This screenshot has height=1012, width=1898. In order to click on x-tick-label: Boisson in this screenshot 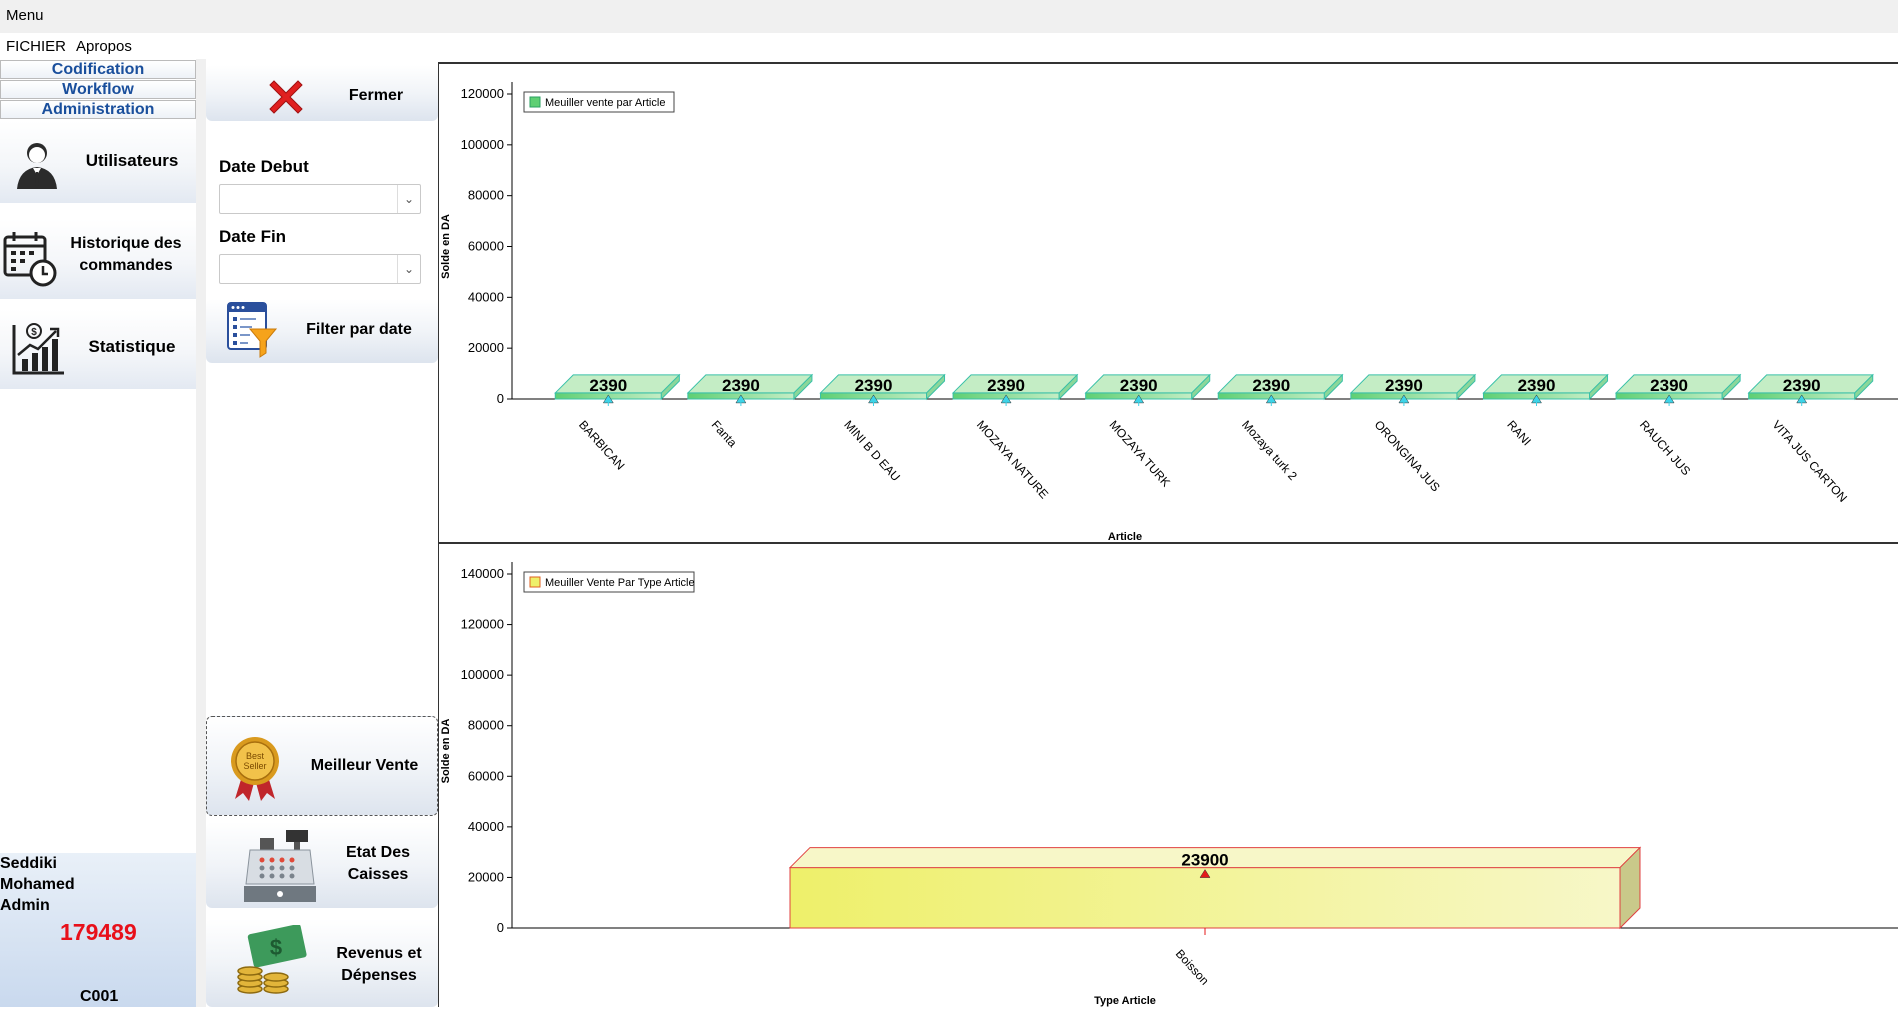, I will do `click(1192, 967)`.